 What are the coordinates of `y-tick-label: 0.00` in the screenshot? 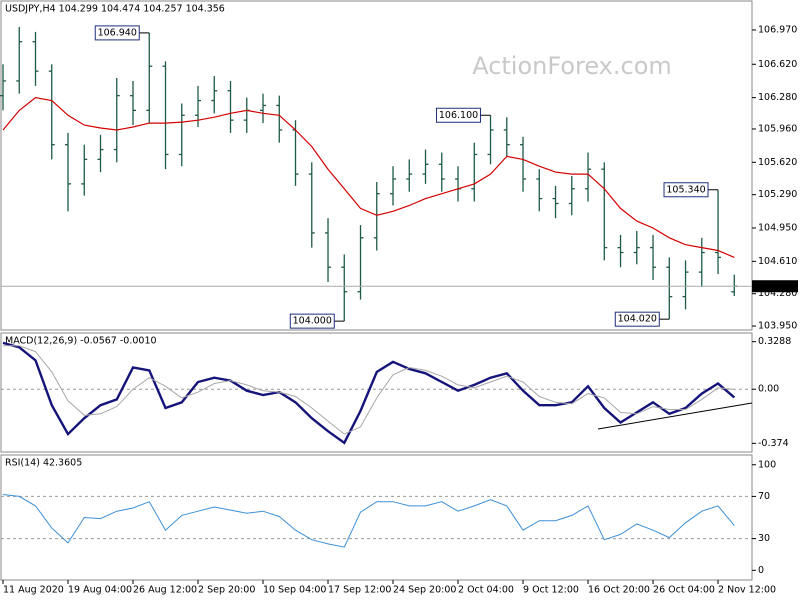 It's located at (768, 389).